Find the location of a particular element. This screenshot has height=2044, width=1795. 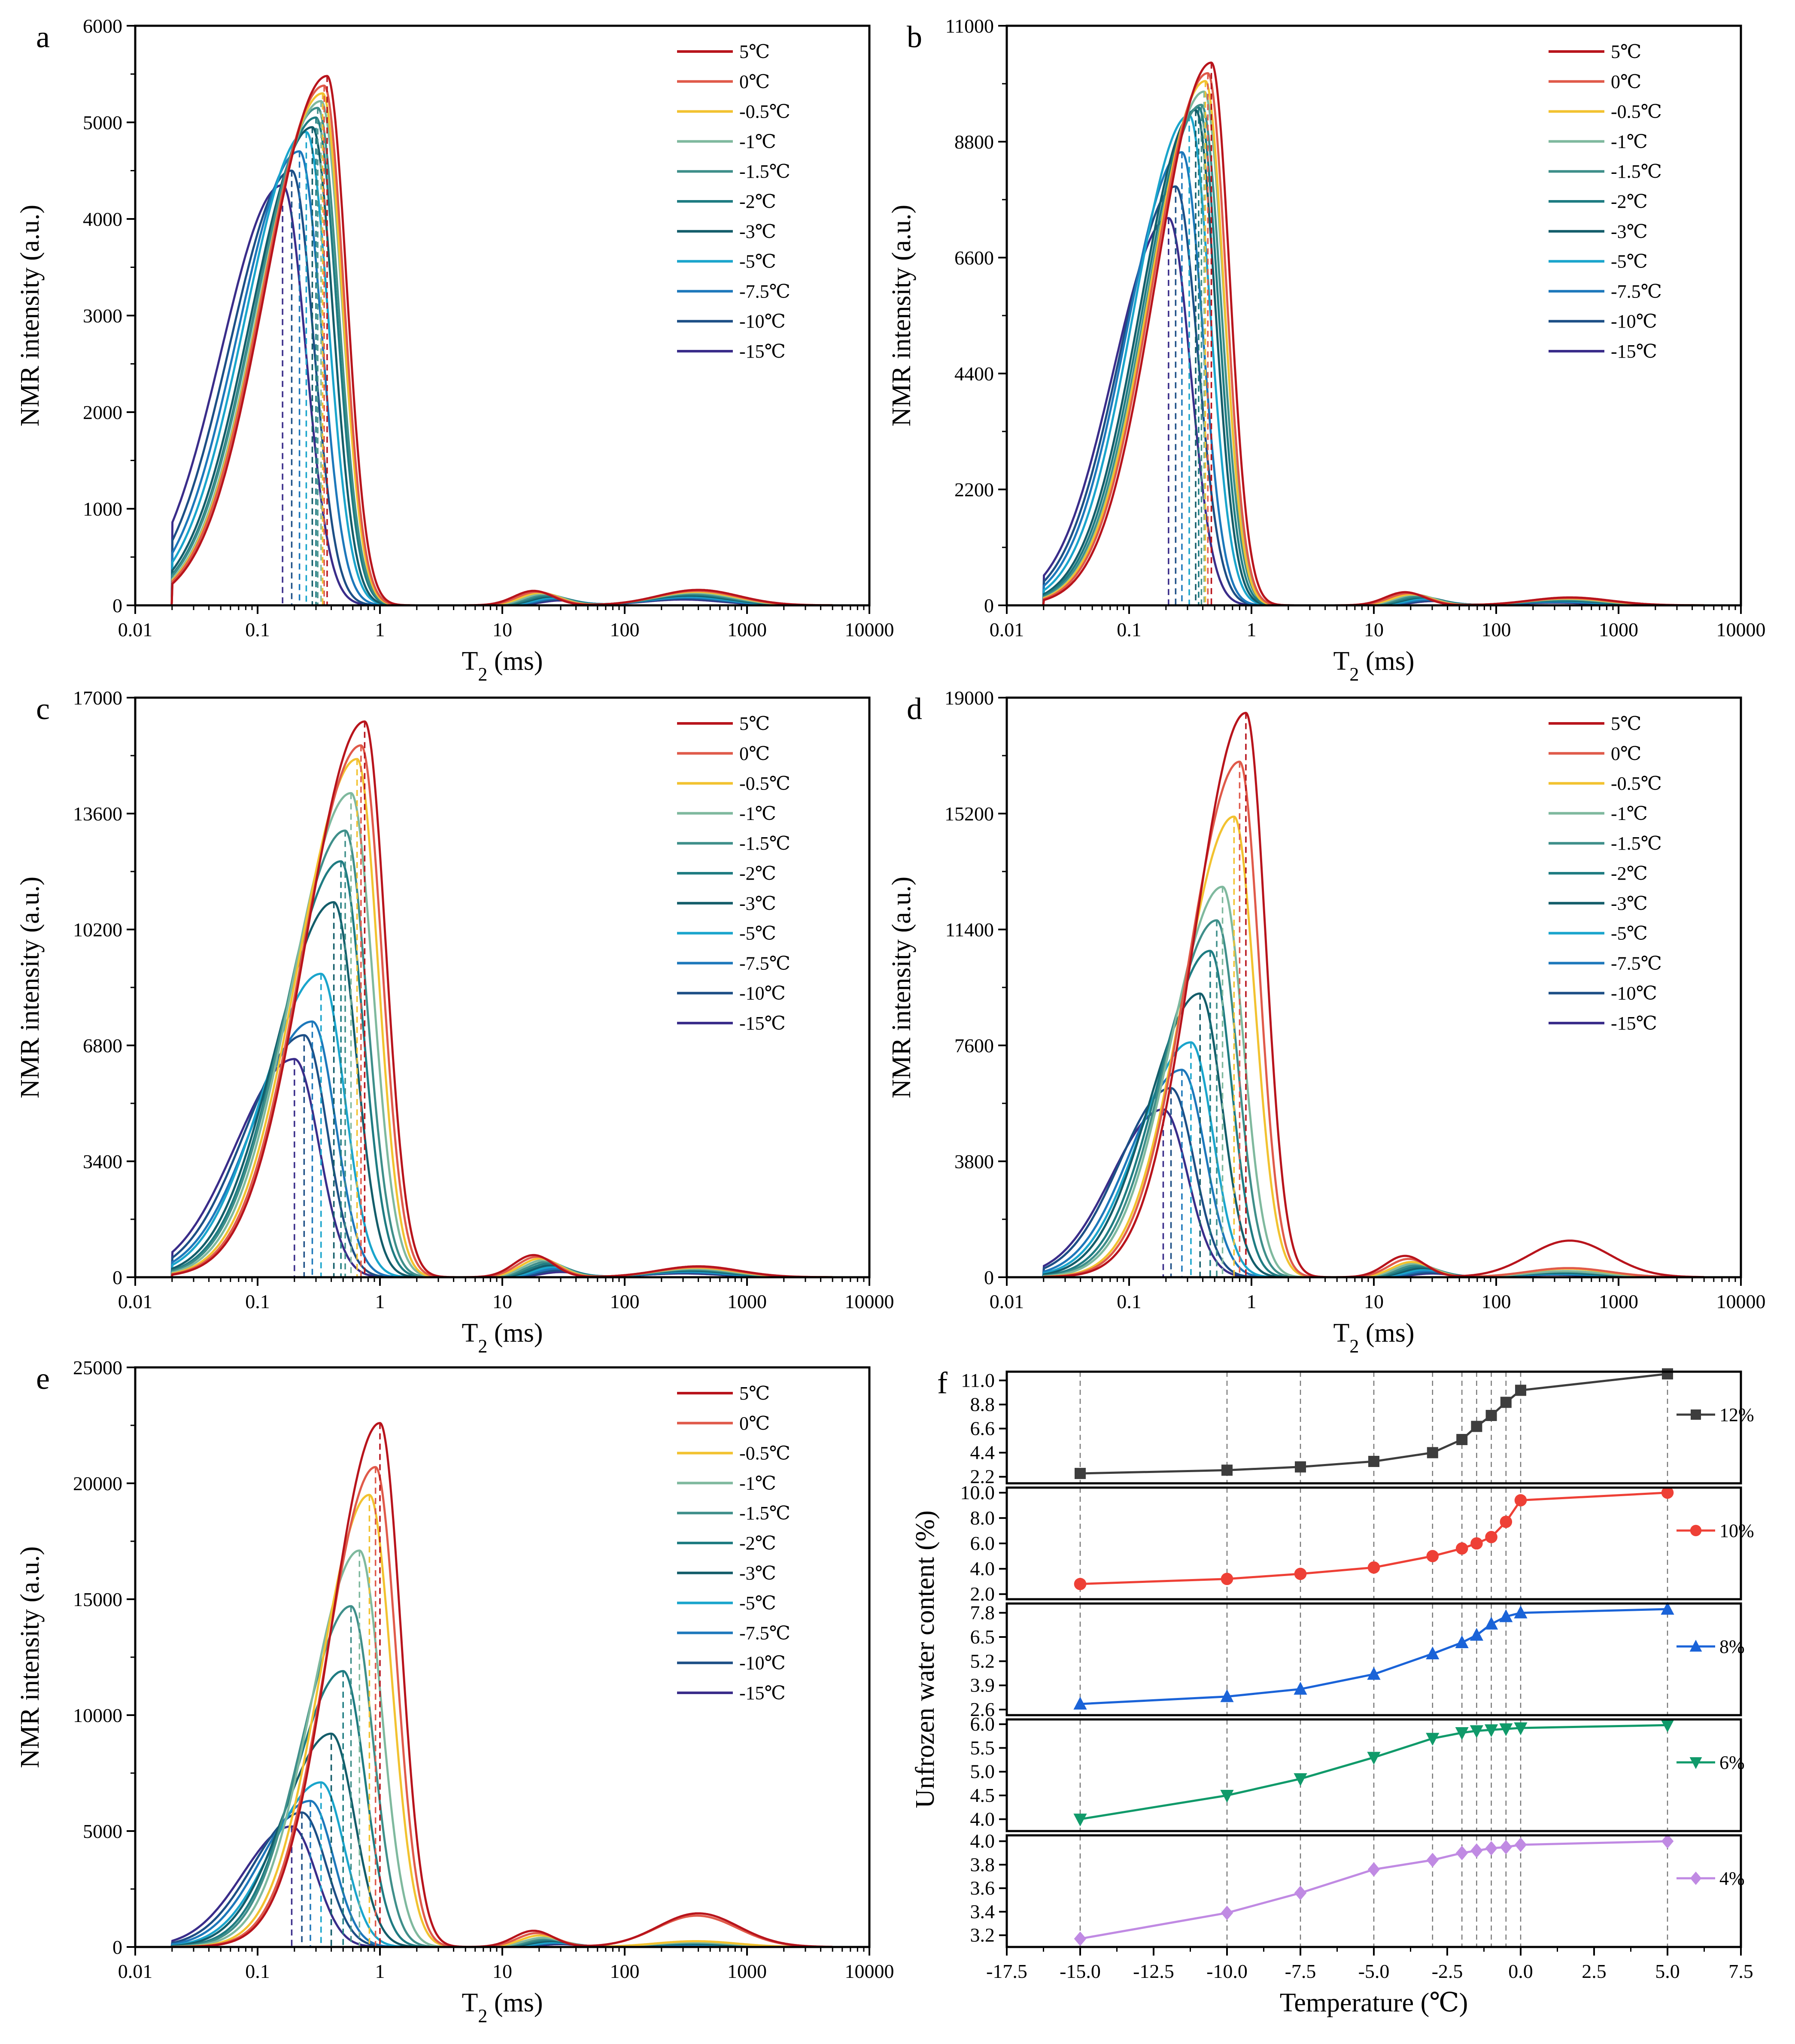

y-tick-label: 2.0 is located at coordinates (982, 1594).